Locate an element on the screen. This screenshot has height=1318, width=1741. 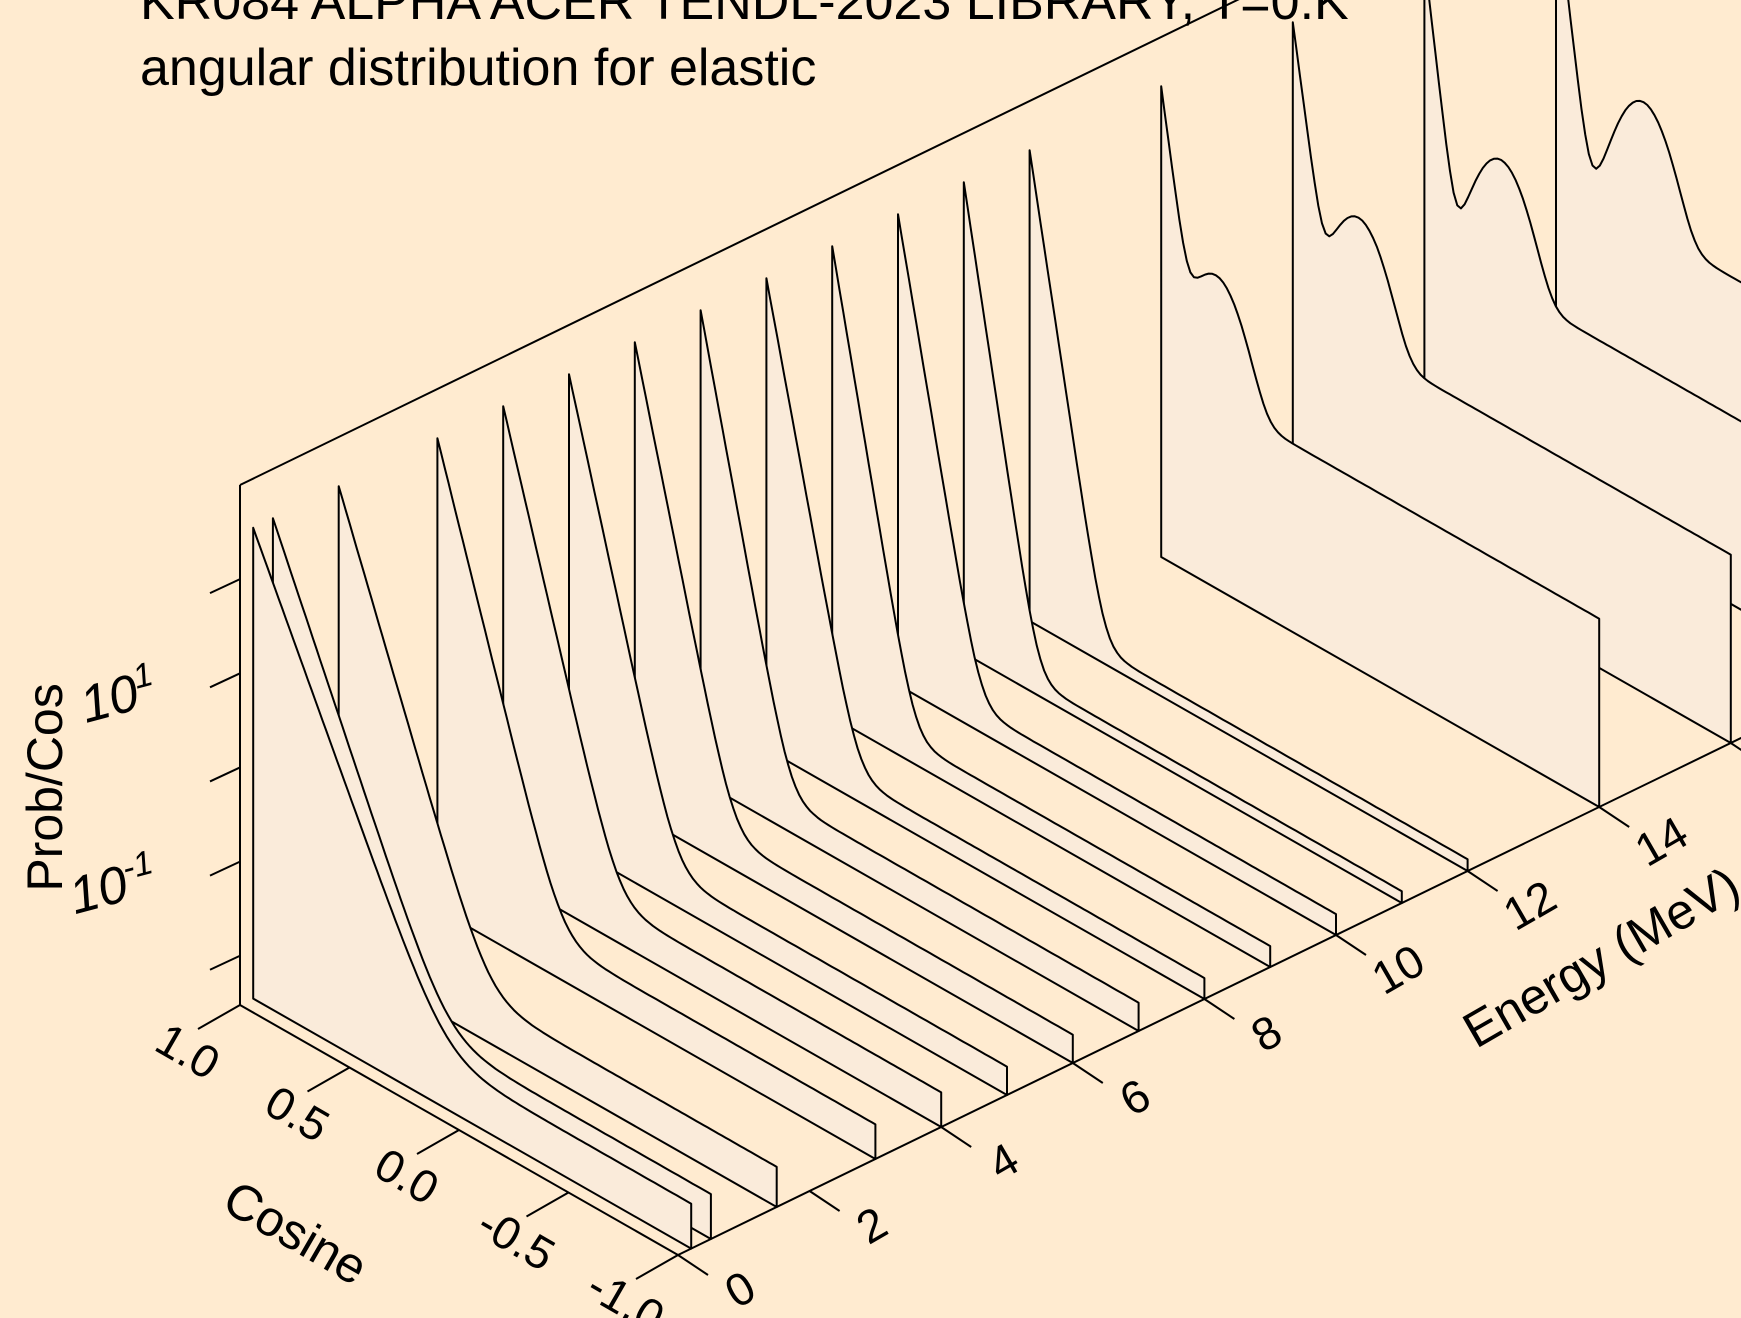
box-edge-top-right is located at coordinates (1648, 47).